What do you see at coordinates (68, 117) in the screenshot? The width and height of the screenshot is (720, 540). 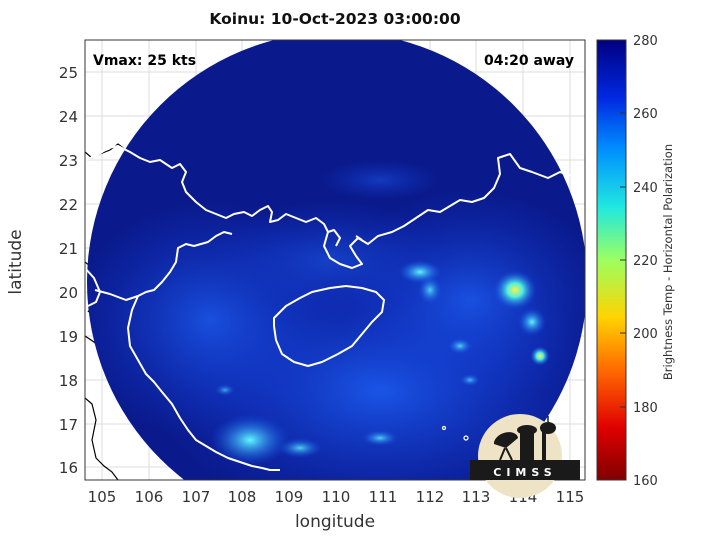 I see `y-tick-label: 24` at bounding box center [68, 117].